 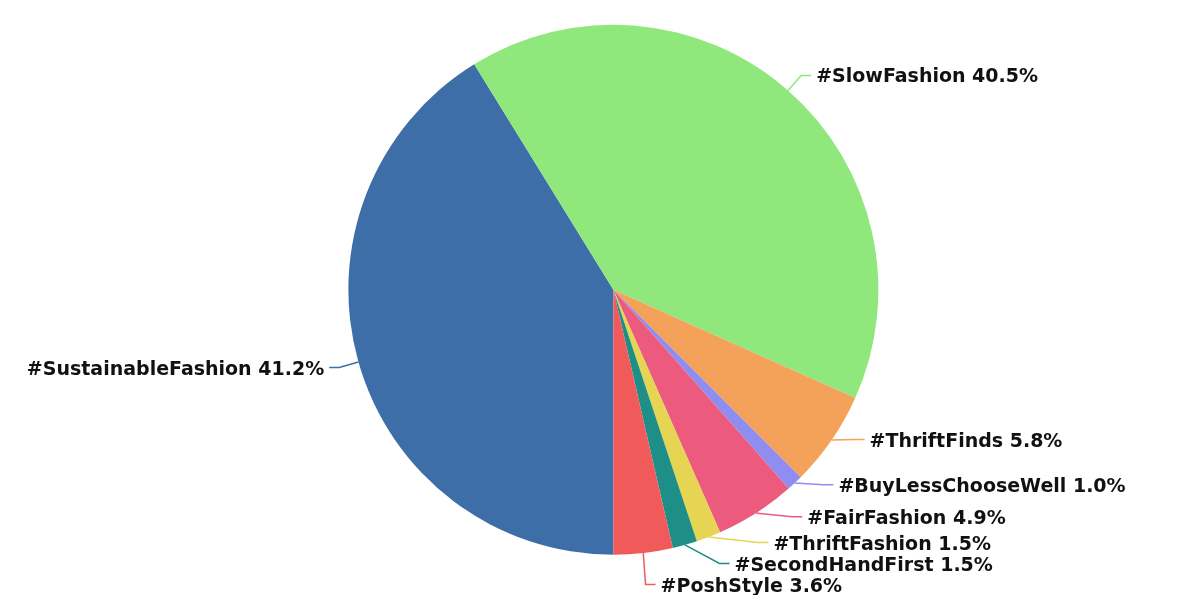 I want to click on slice-label: #FairFashion 4.9%, so click(x=906, y=516).